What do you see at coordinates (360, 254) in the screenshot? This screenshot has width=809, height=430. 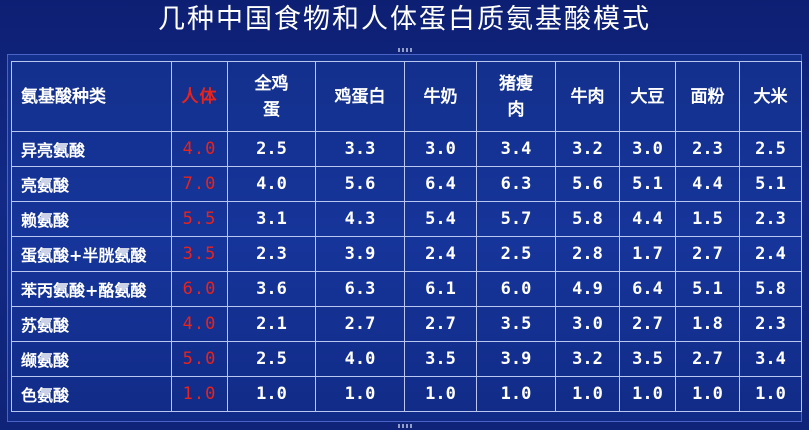 I see `table-cell: 3.9` at bounding box center [360, 254].